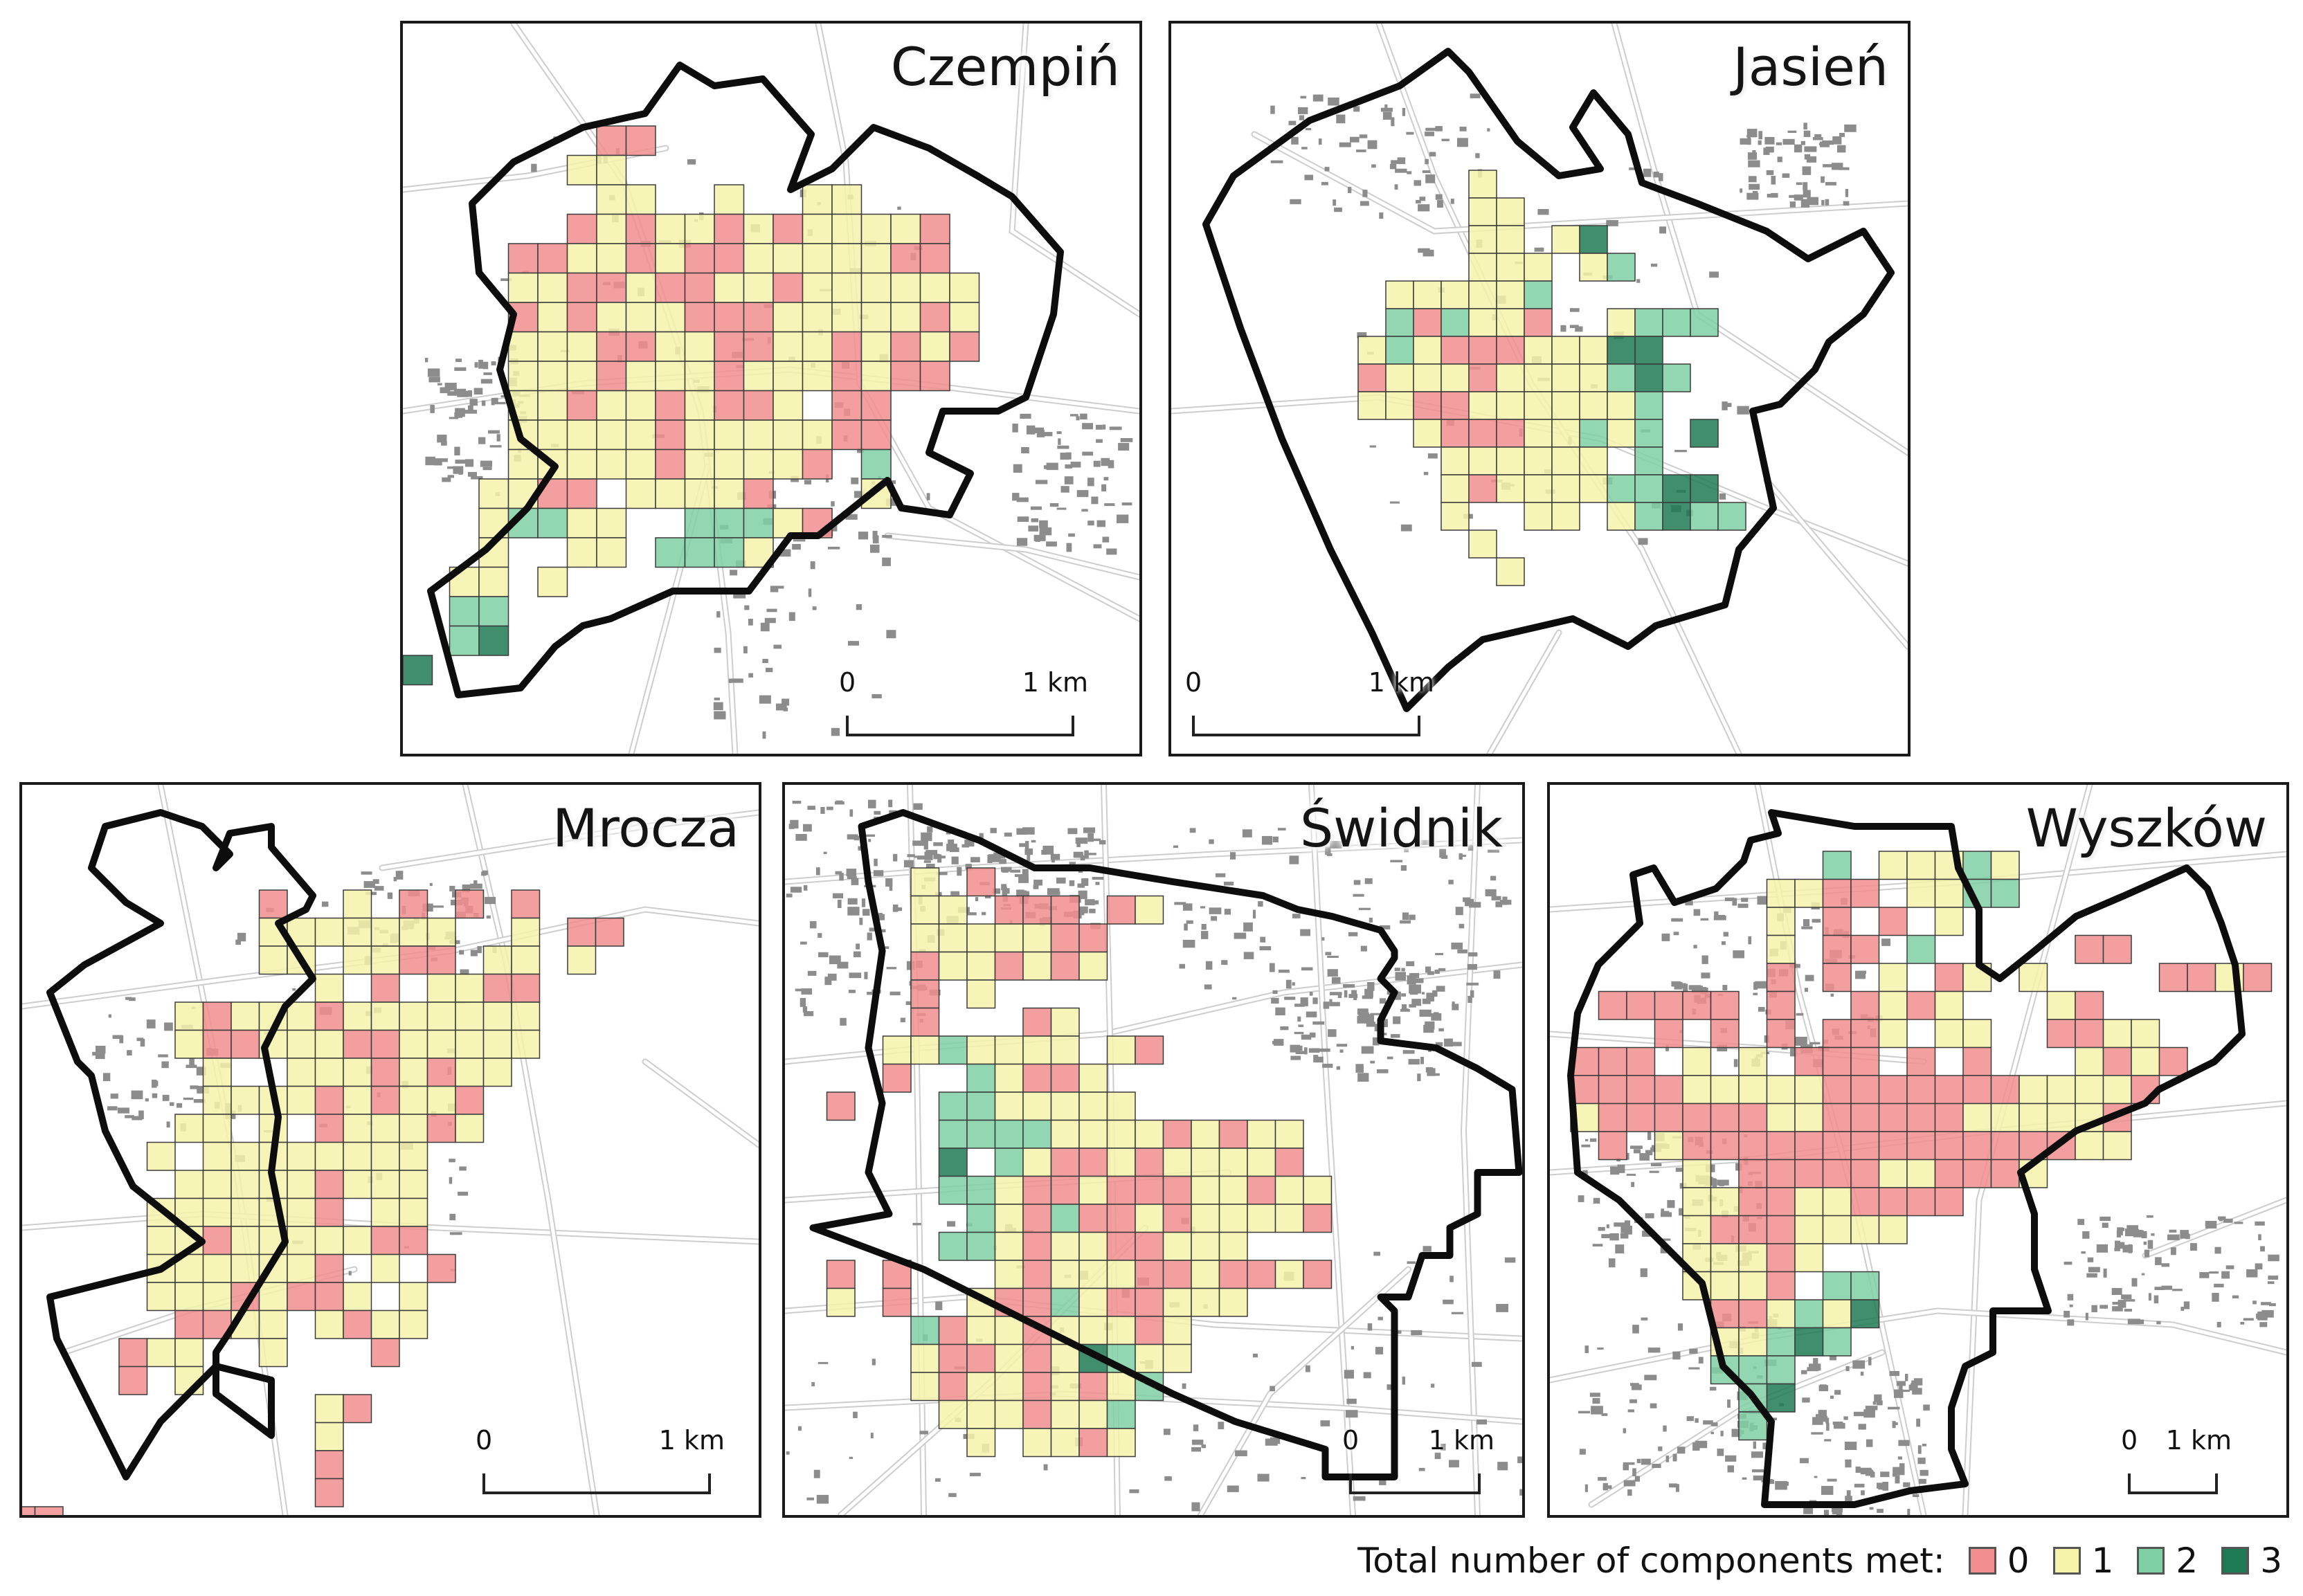 The image size is (2303, 1596). Describe the element at coordinates (963, 701) in the screenshot. I see `scale-bar-czempin: 0 1 km` at that location.